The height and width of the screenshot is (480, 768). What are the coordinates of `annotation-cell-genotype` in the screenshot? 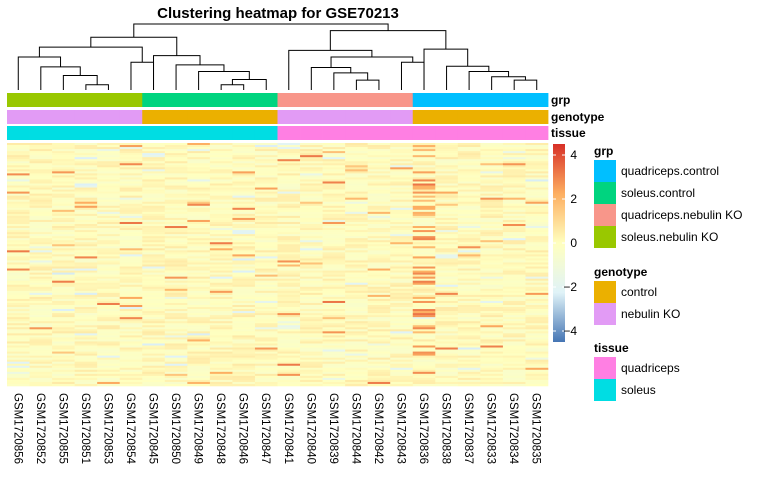 It's located at (424, 117).